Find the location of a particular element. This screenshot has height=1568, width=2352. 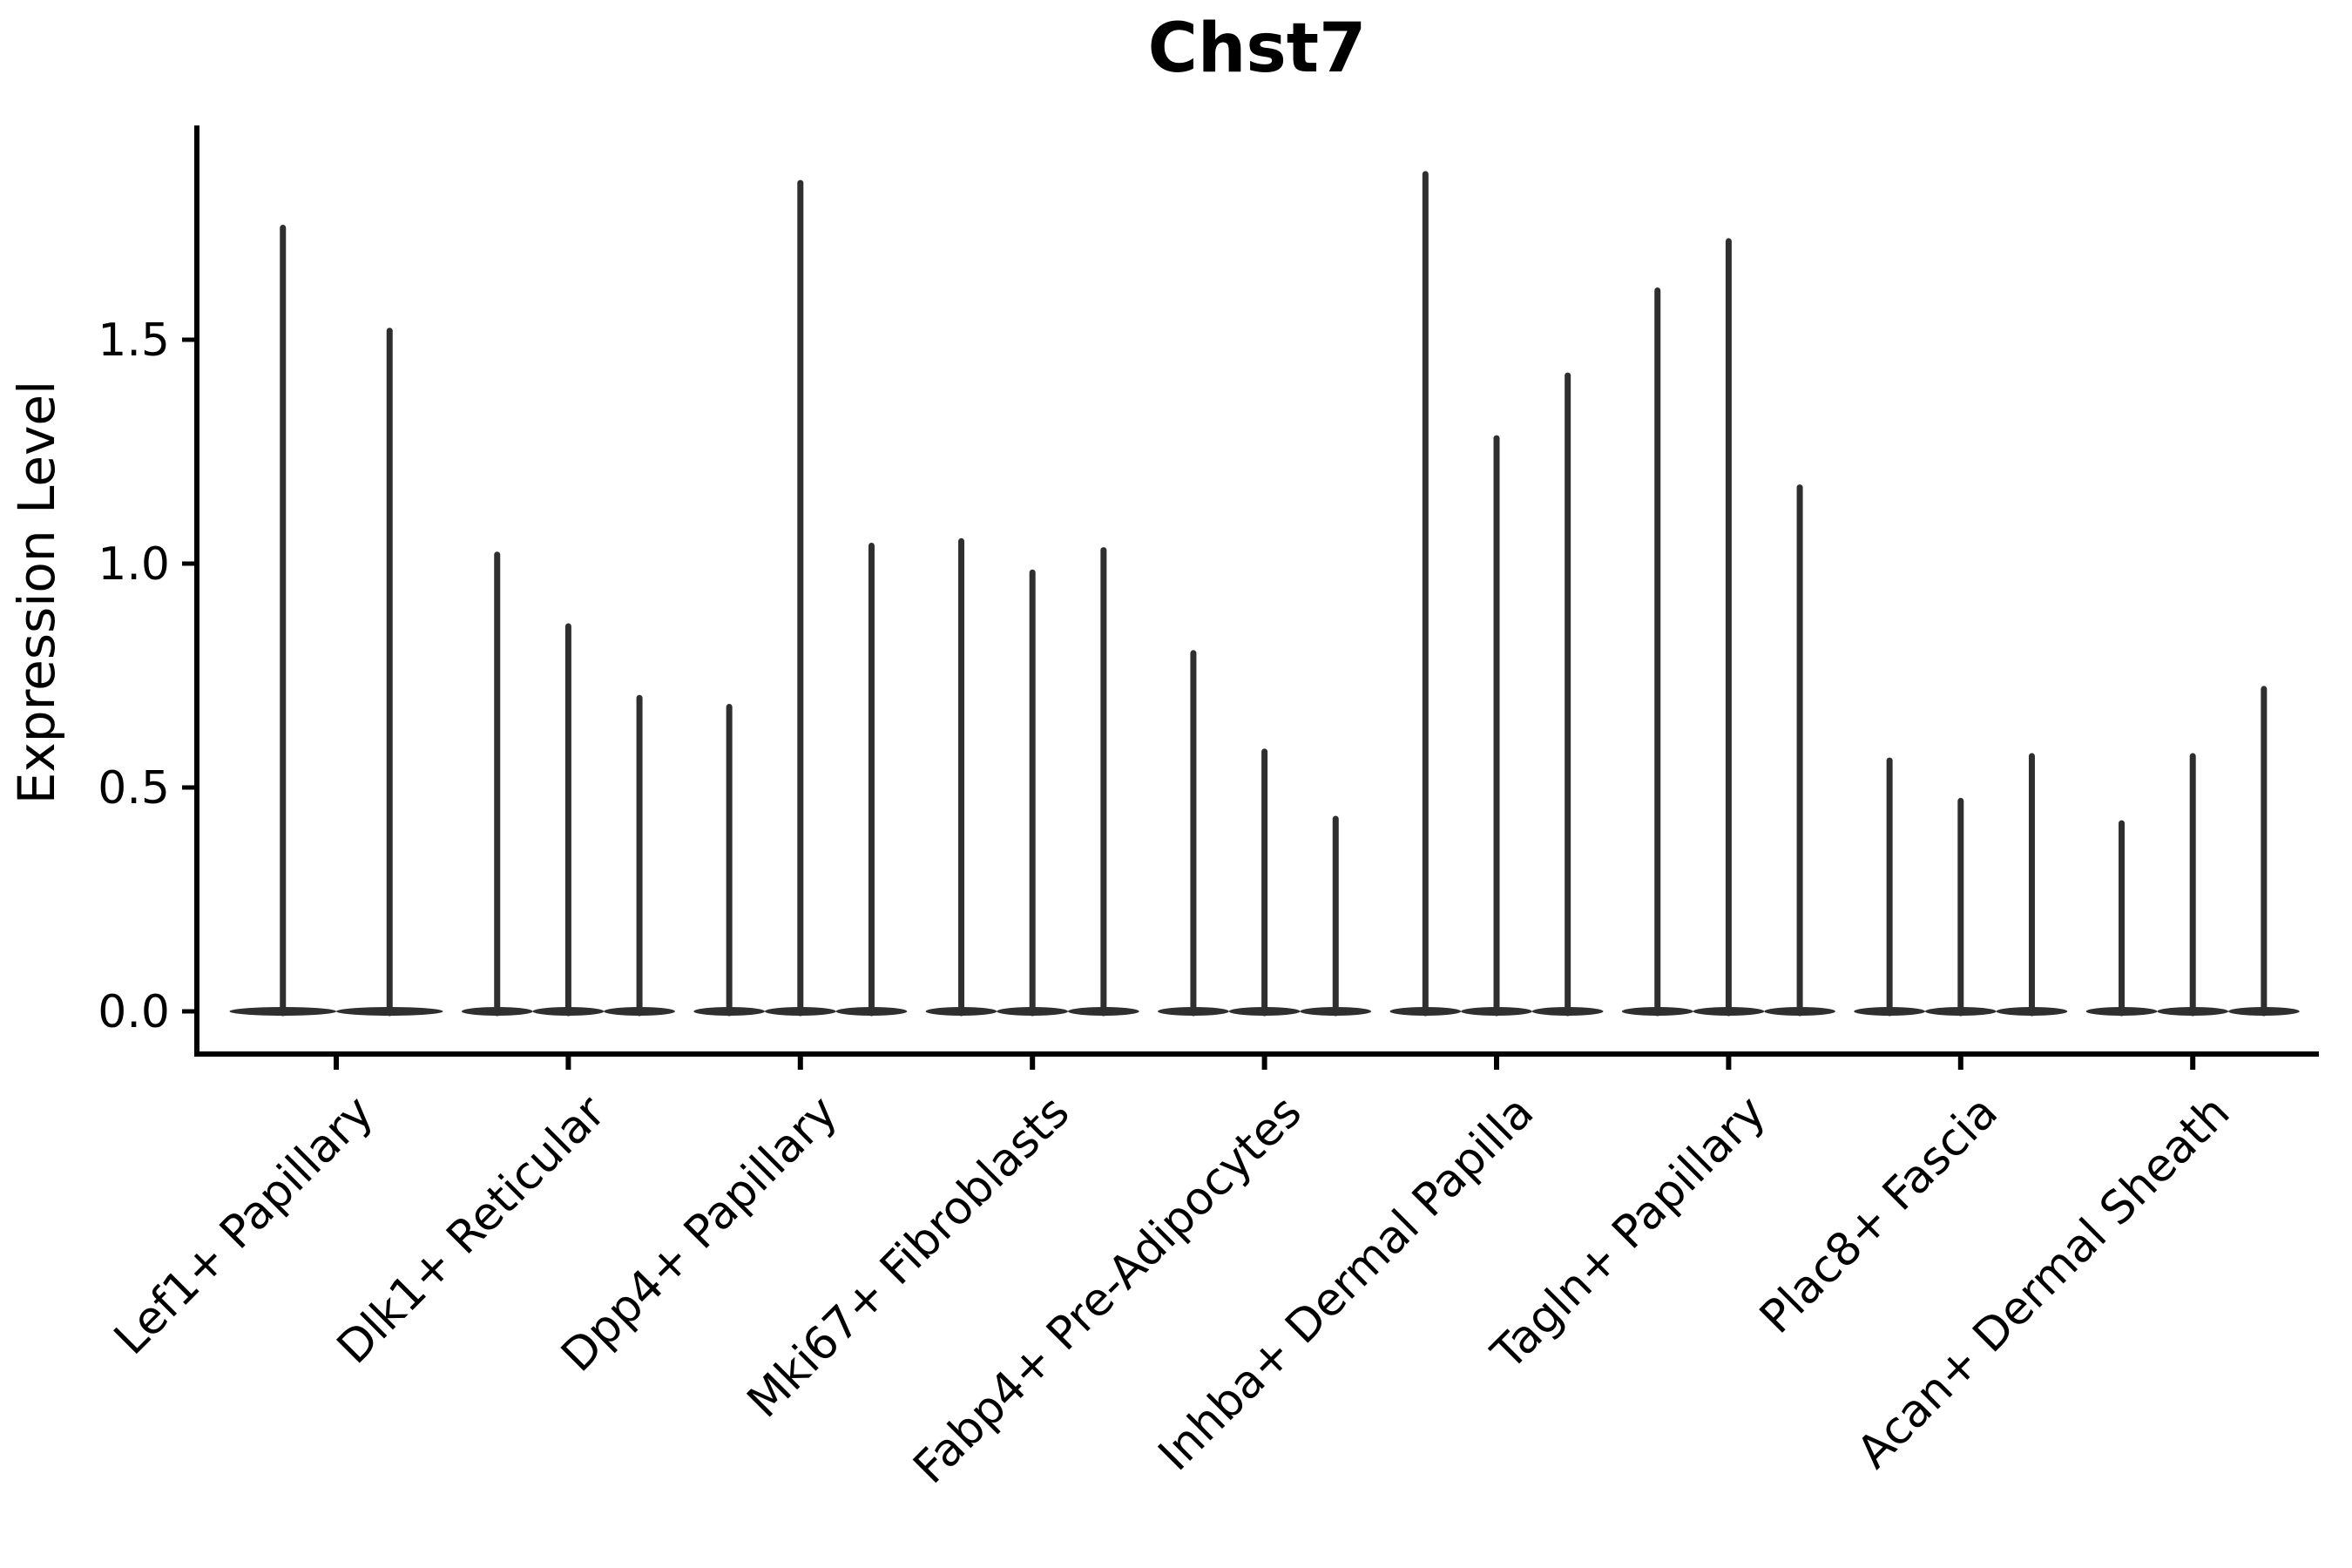

y-tick-label: 1.5 is located at coordinates (134, 340).